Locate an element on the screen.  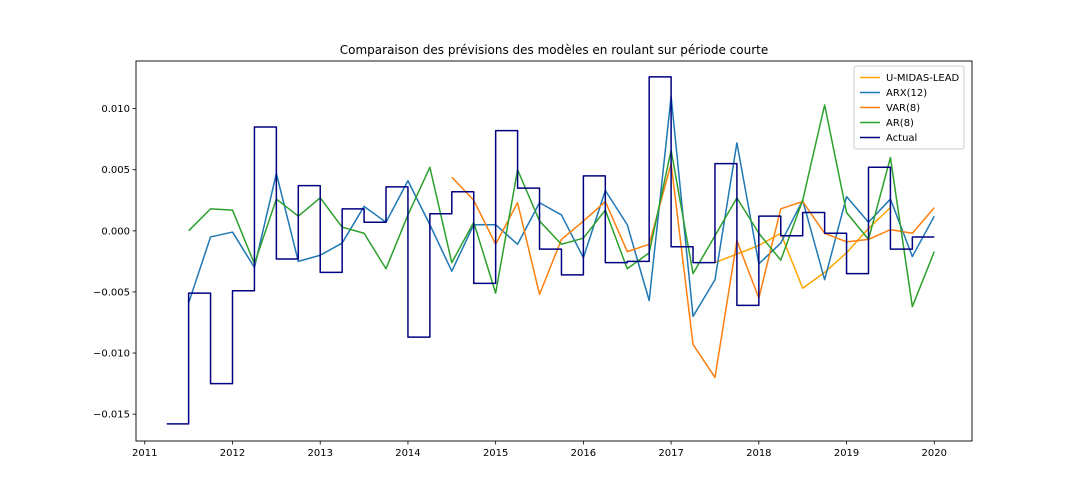
y-tick-label: 0.005 is located at coordinates (115, 170).